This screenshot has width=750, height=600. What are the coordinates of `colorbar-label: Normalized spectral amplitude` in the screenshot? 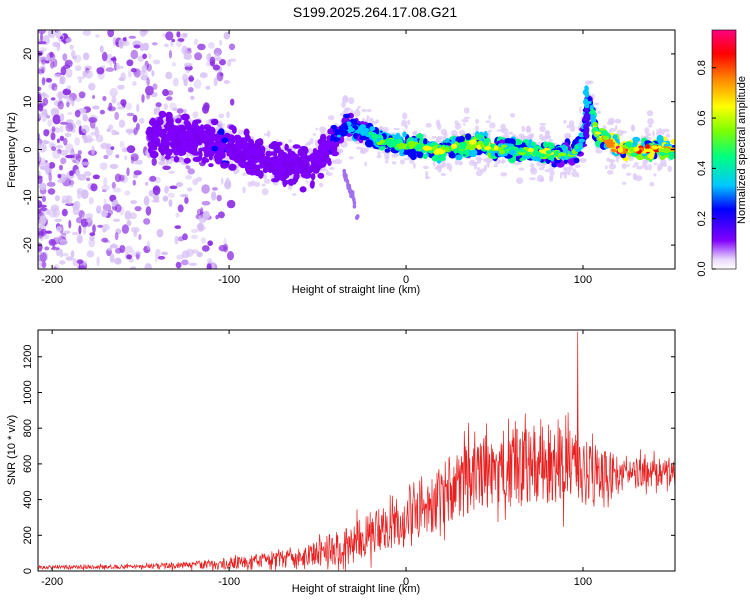 It's located at (742, 150).